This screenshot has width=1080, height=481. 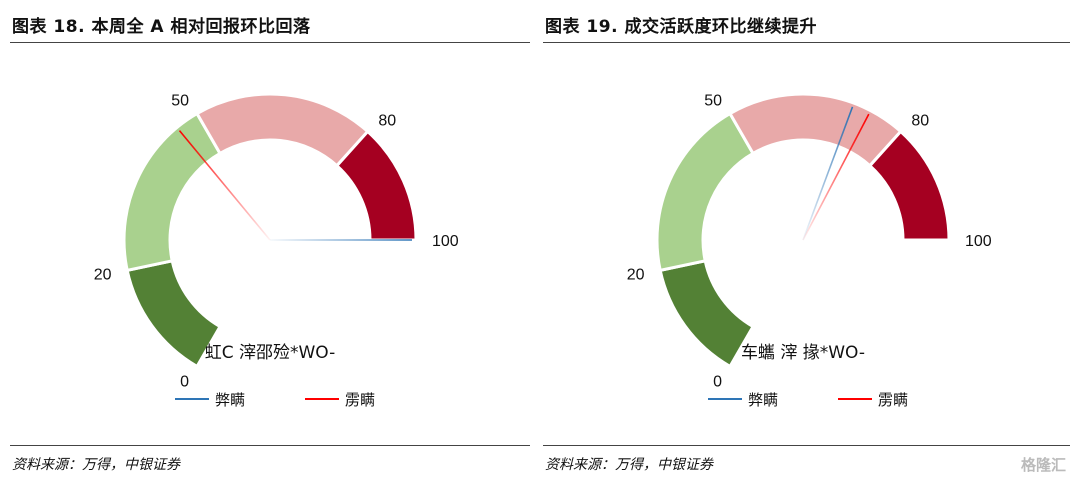 I want to click on center-label: 车蠵 滓 掾*WO-, so click(x=803, y=353).